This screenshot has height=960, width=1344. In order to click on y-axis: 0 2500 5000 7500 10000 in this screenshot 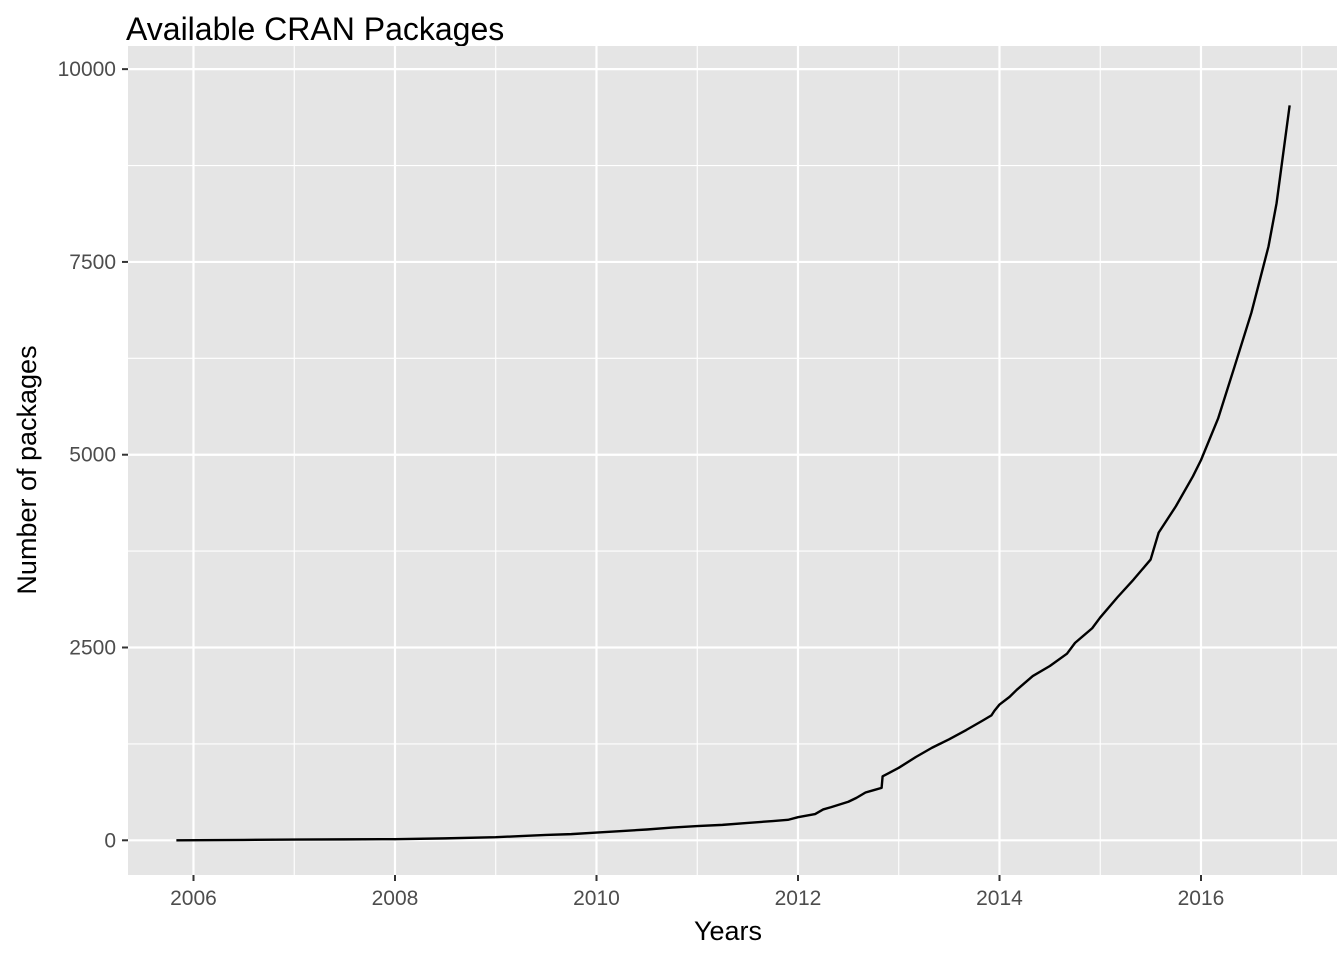, I will do `click(93, 455)`.